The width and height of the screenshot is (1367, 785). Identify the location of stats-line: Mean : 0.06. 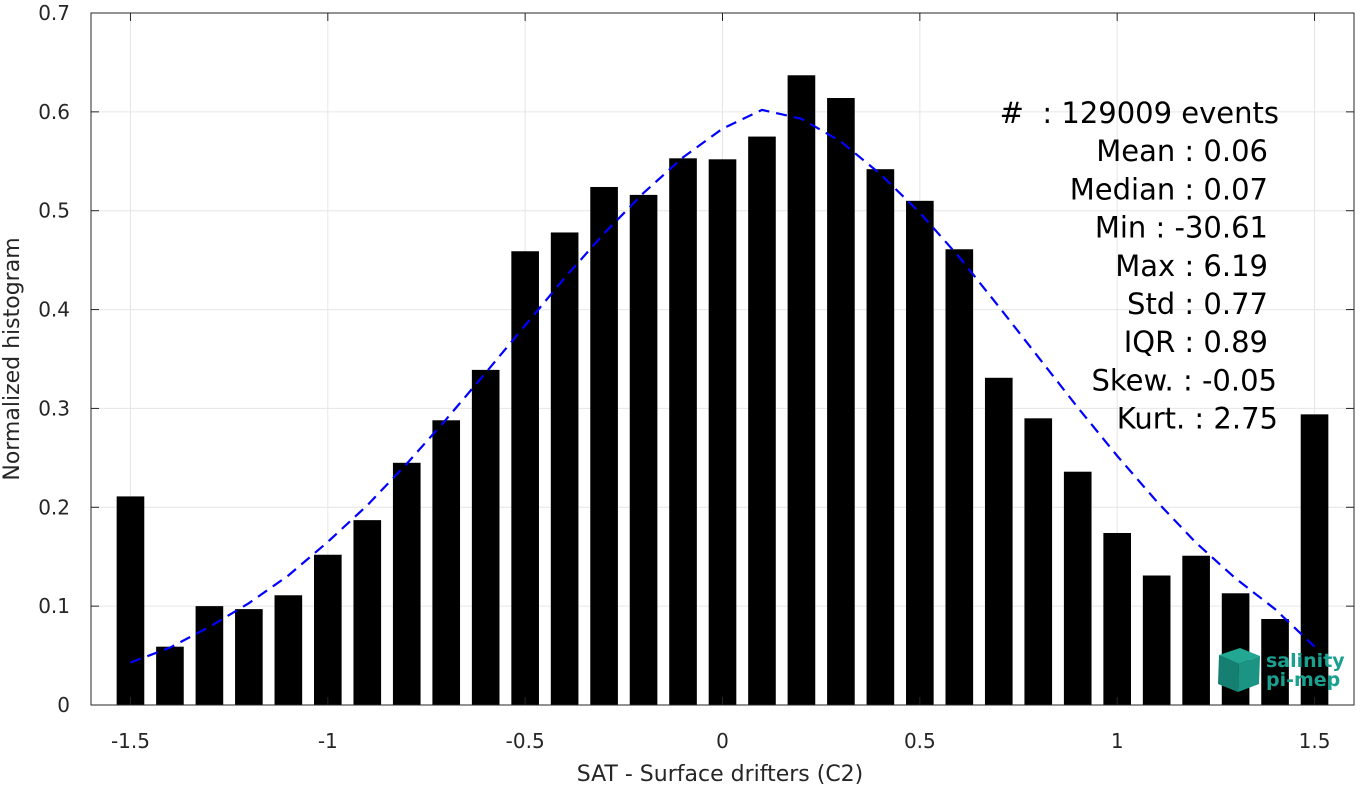
(1182, 151).